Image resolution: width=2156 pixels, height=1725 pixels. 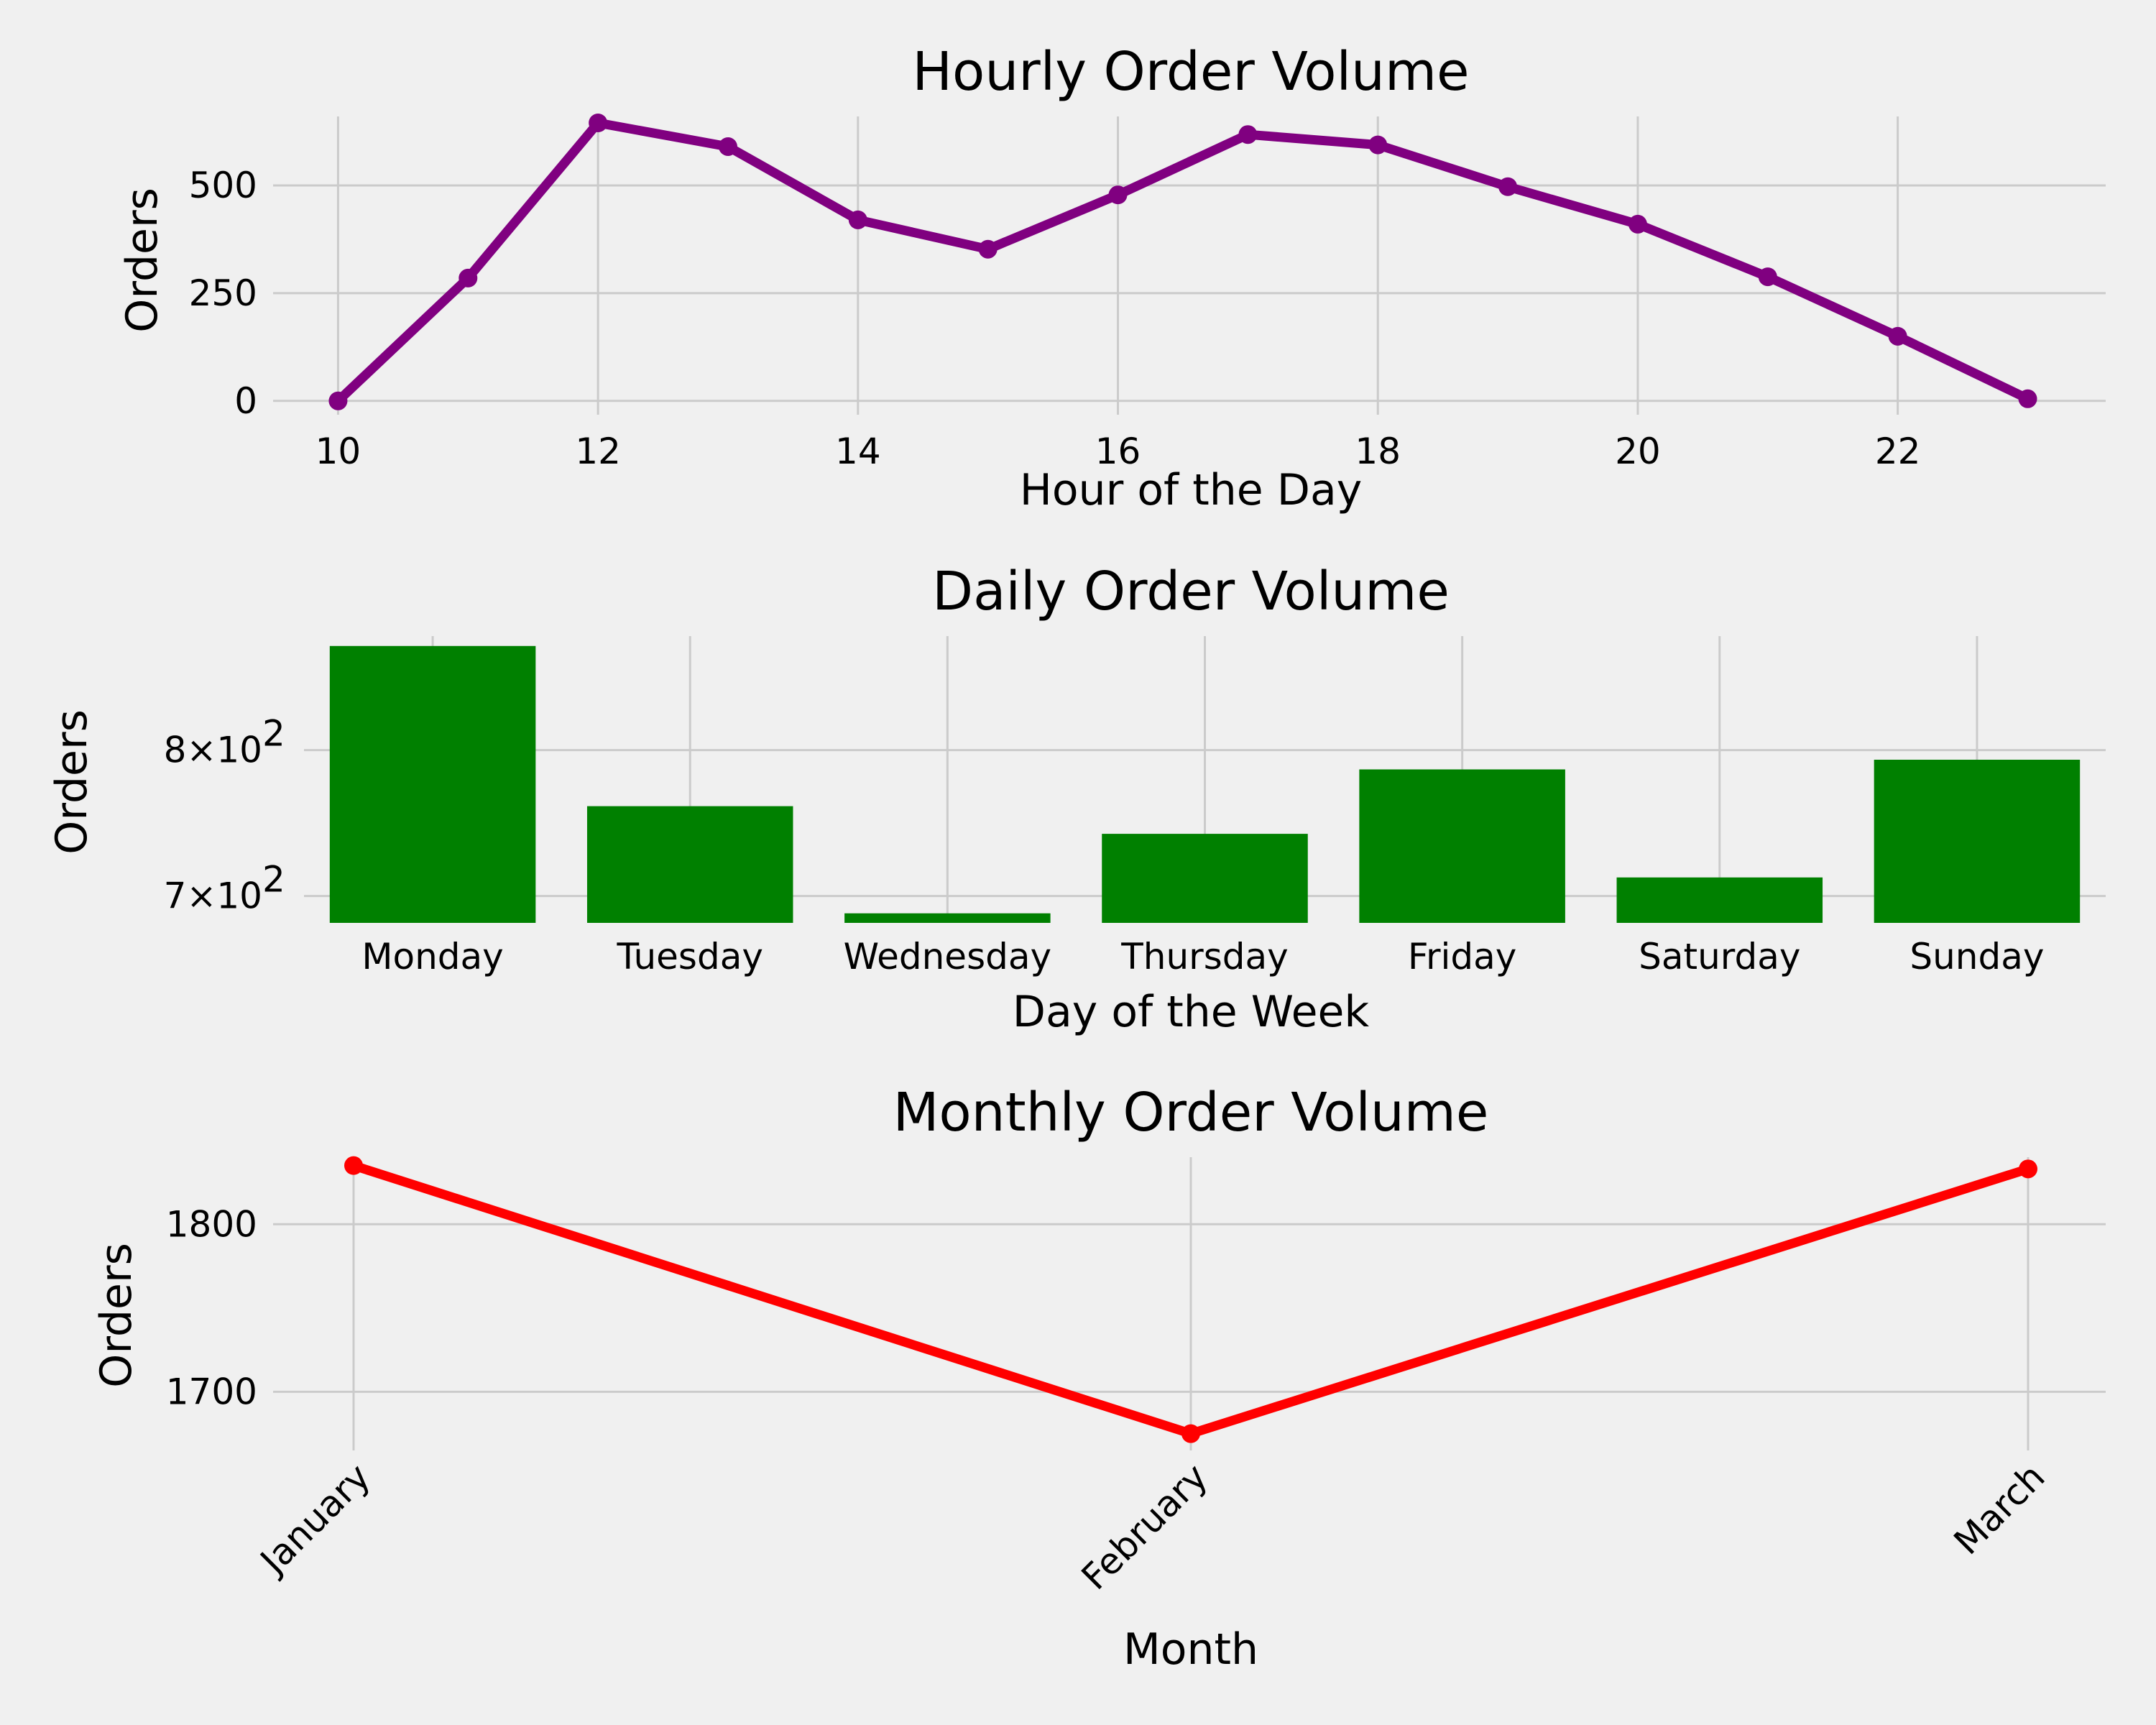 I want to click on hourly-y-tick: 500, so click(x=223, y=185).